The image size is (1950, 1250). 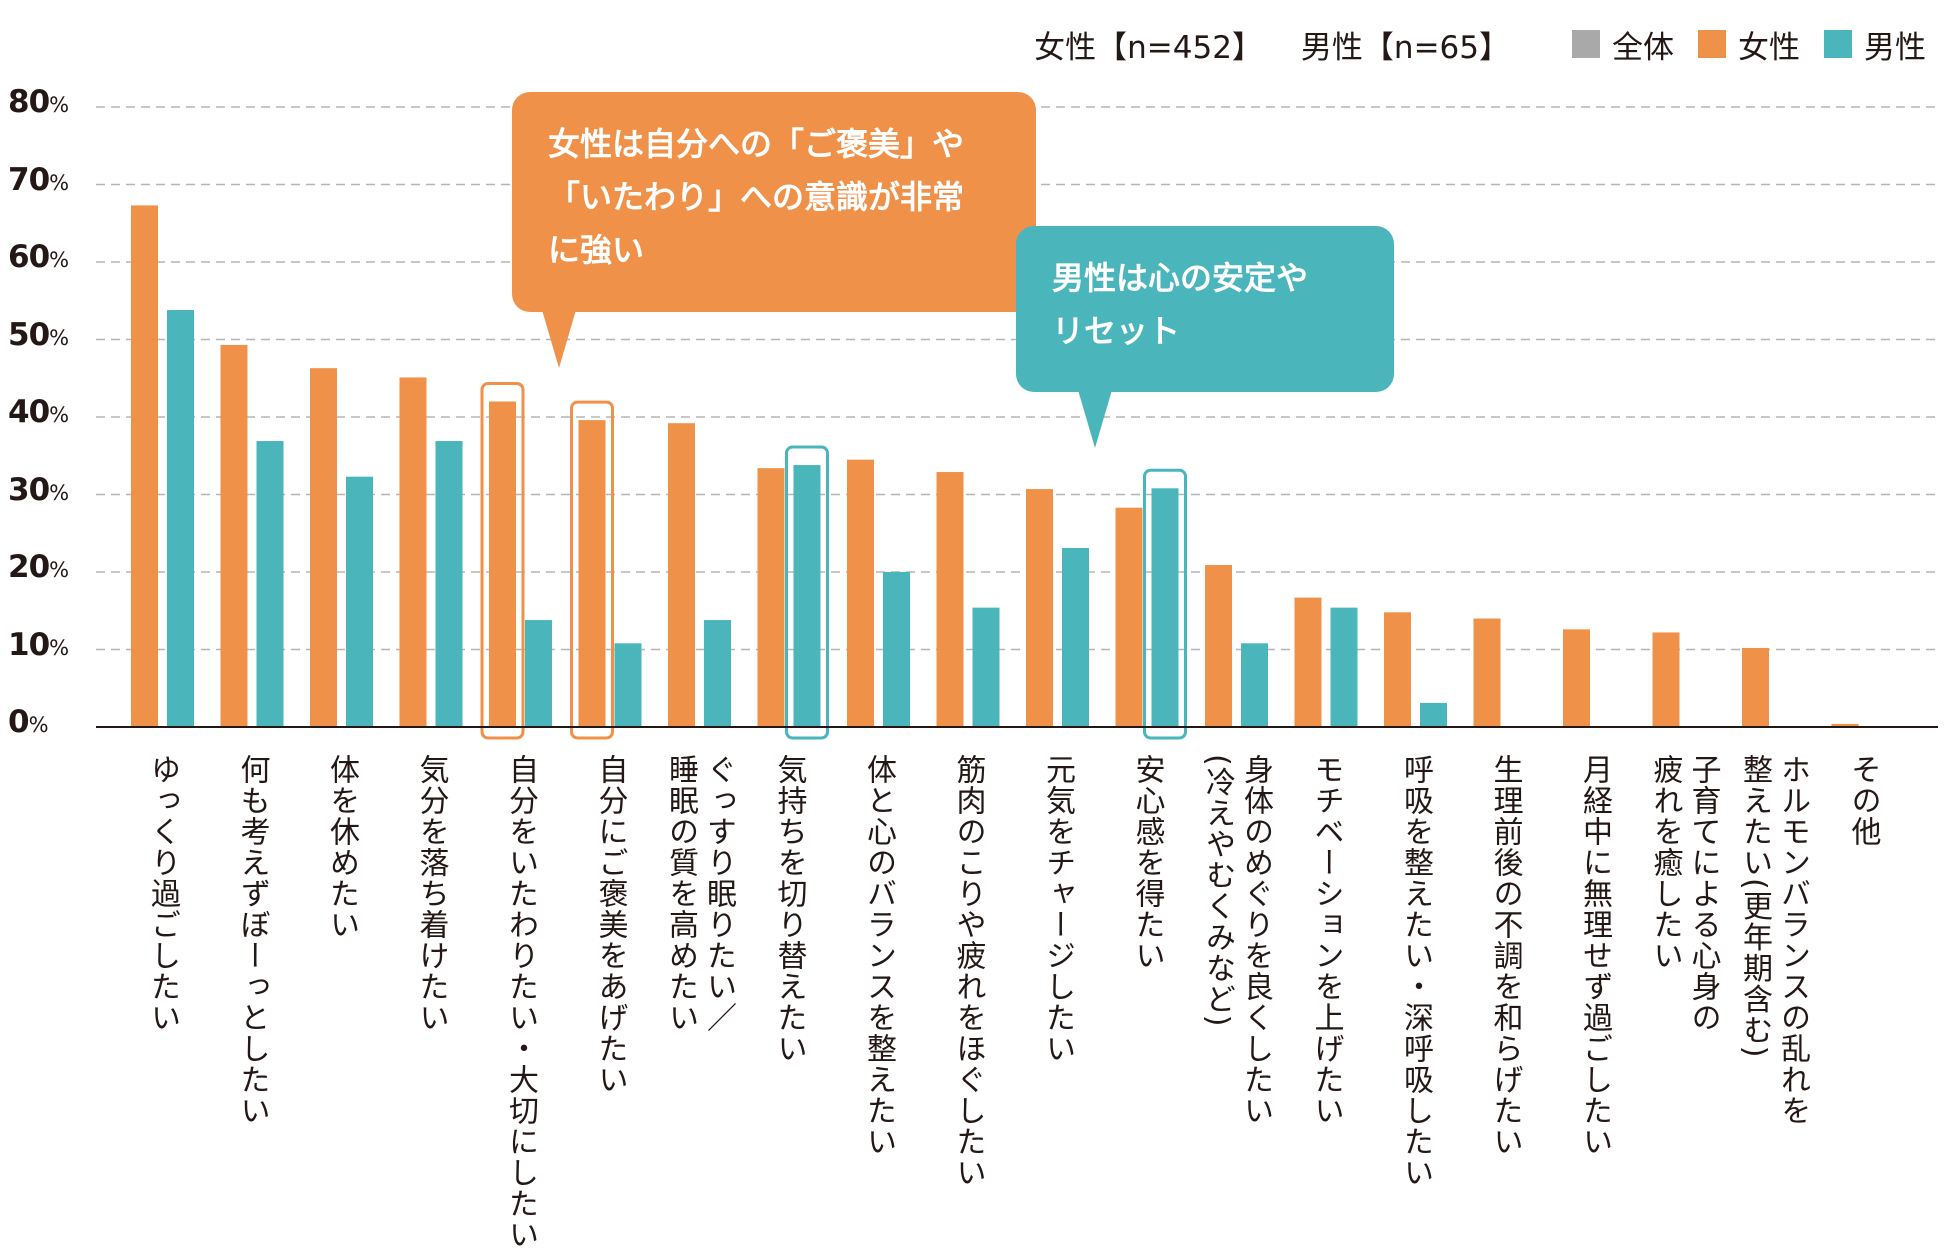 What do you see at coordinates (1586, 44) in the screenshot?
I see `legend-swatch-total` at bounding box center [1586, 44].